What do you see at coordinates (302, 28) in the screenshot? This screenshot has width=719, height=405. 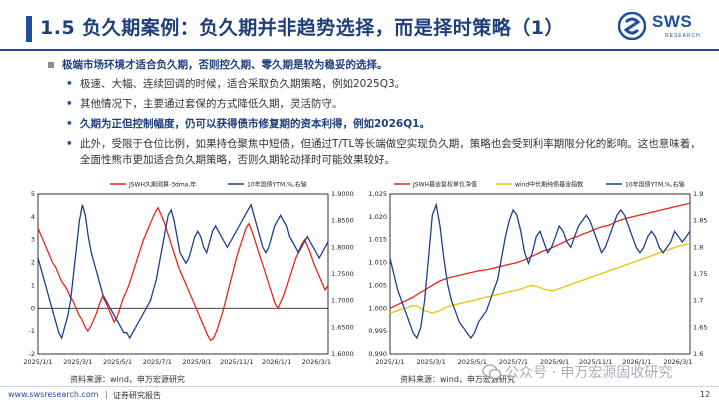 I see `page-title: 1.5 负久期案例：负久期并非趋势选择，而是择时策略（1）` at bounding box center [302, 28].